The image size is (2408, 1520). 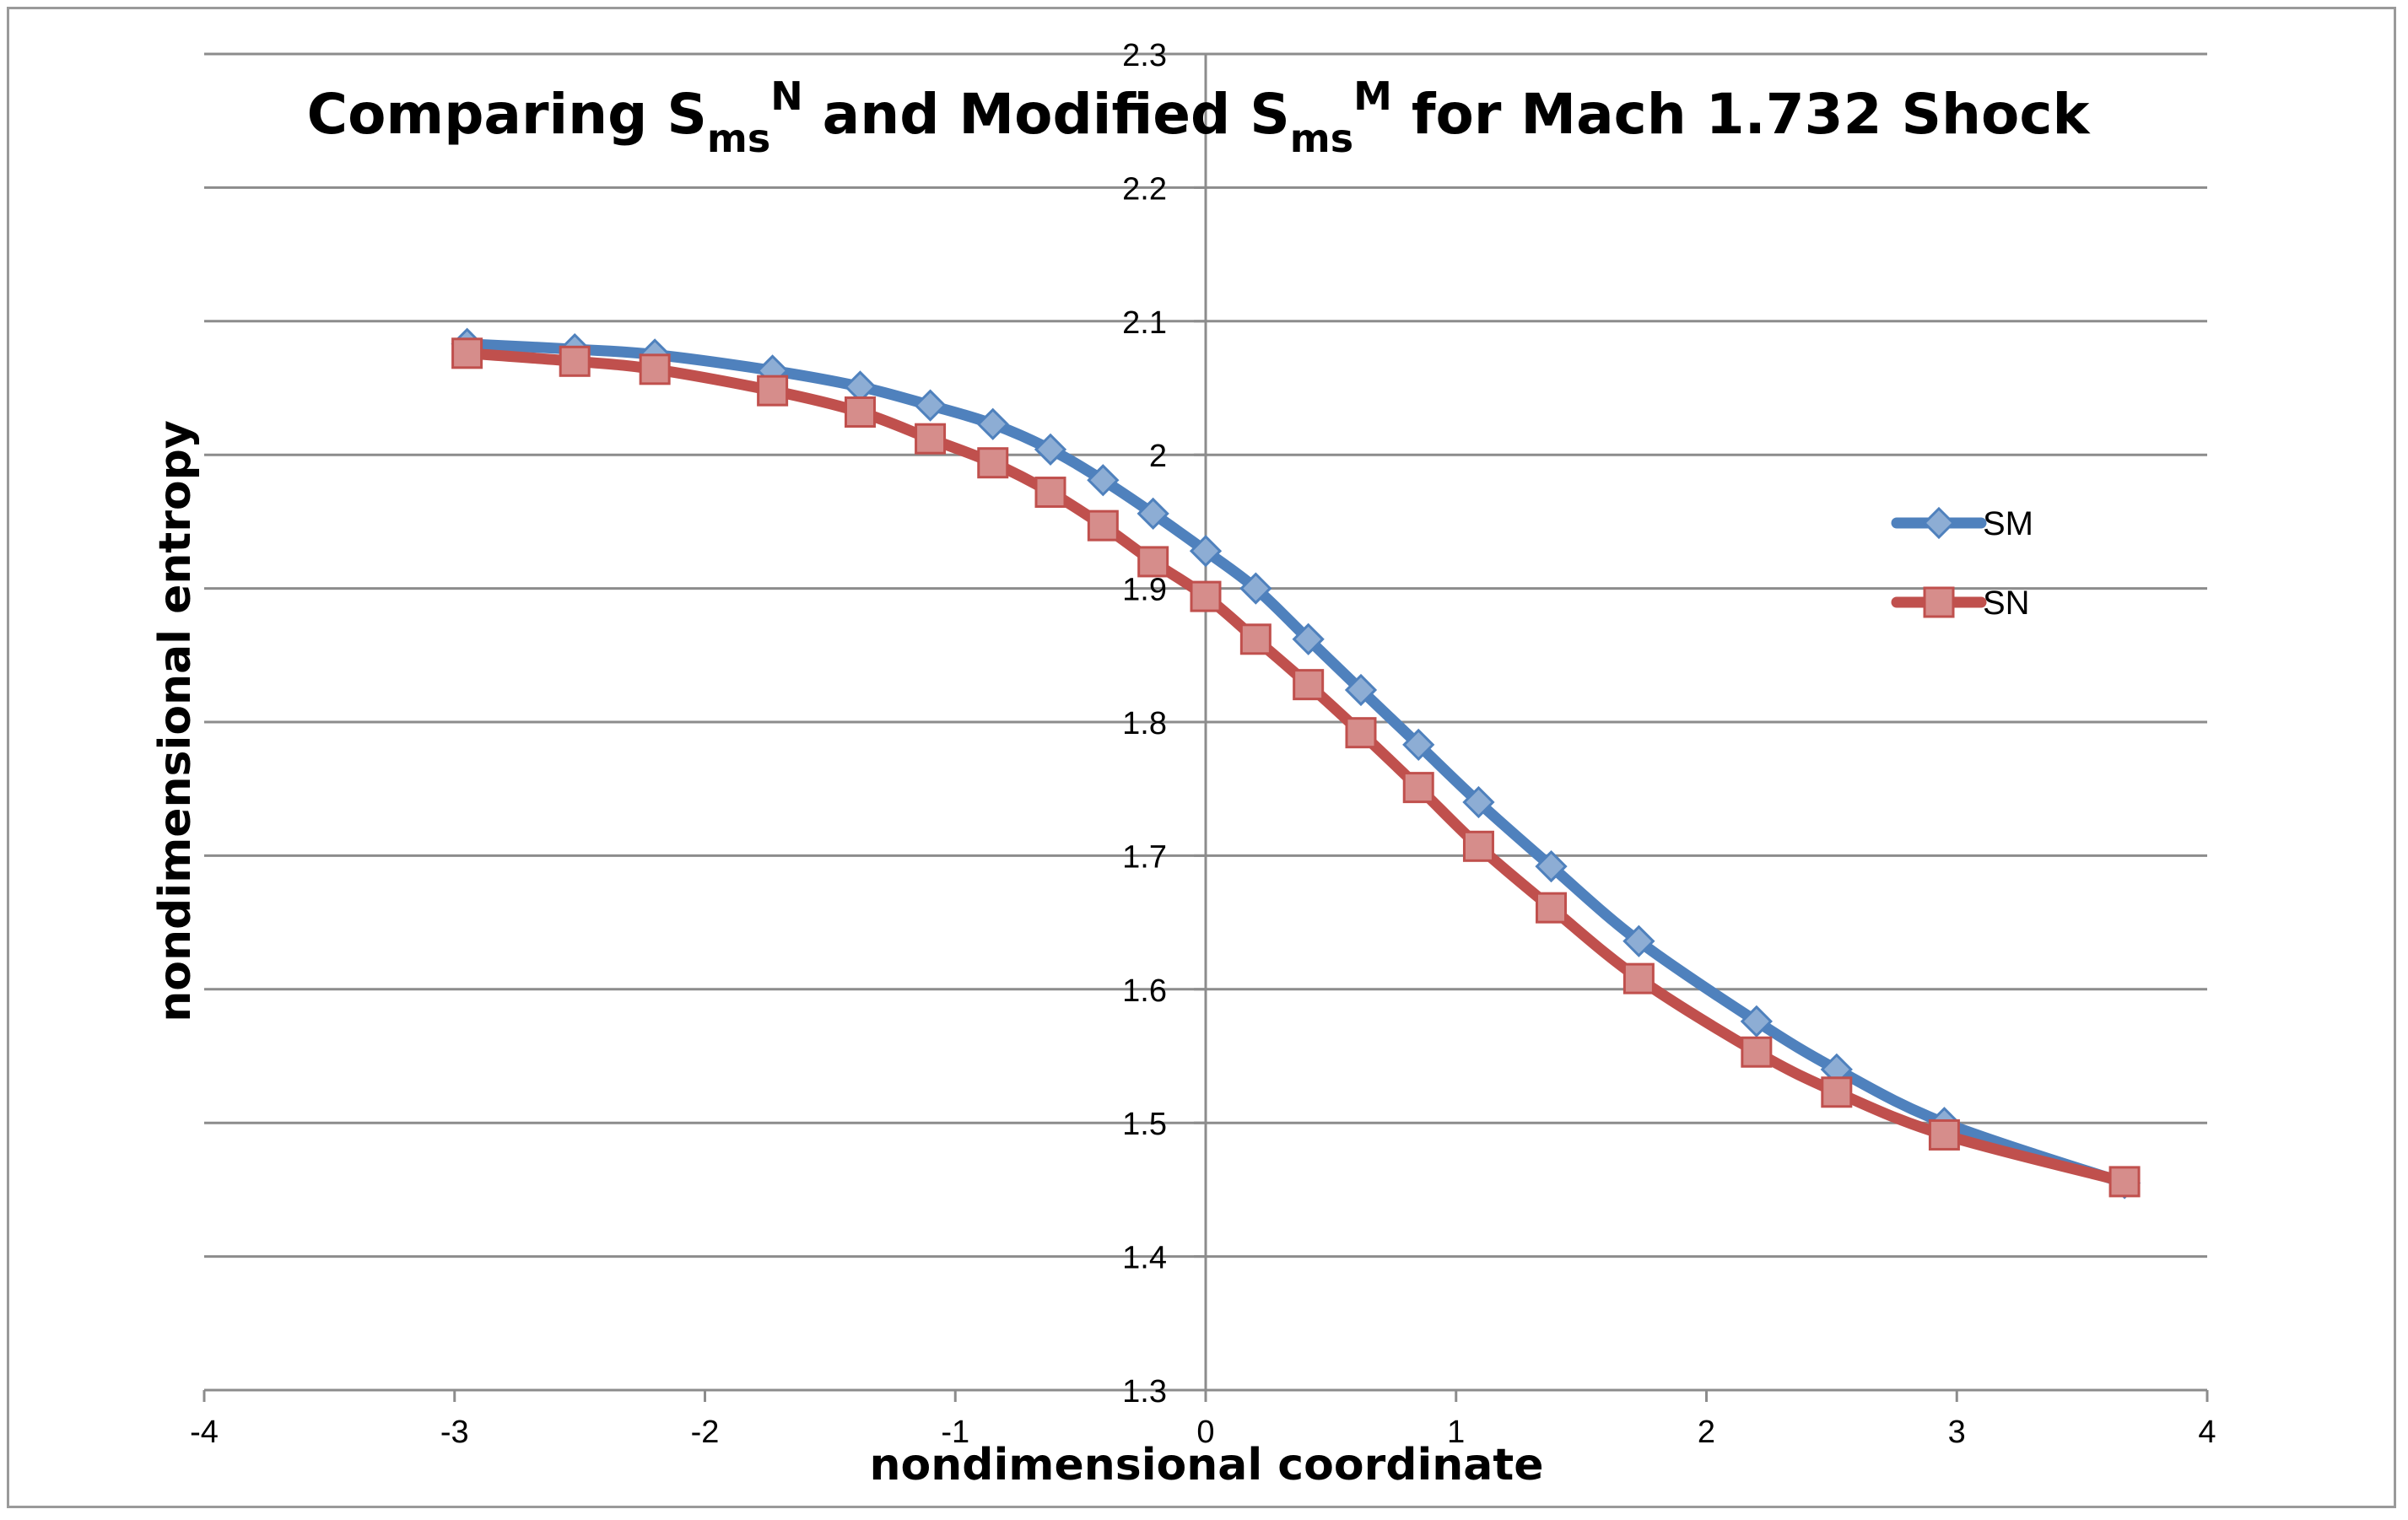 I want to click on y-tick-label-6: 1.9, so click(x=1145, y=590).